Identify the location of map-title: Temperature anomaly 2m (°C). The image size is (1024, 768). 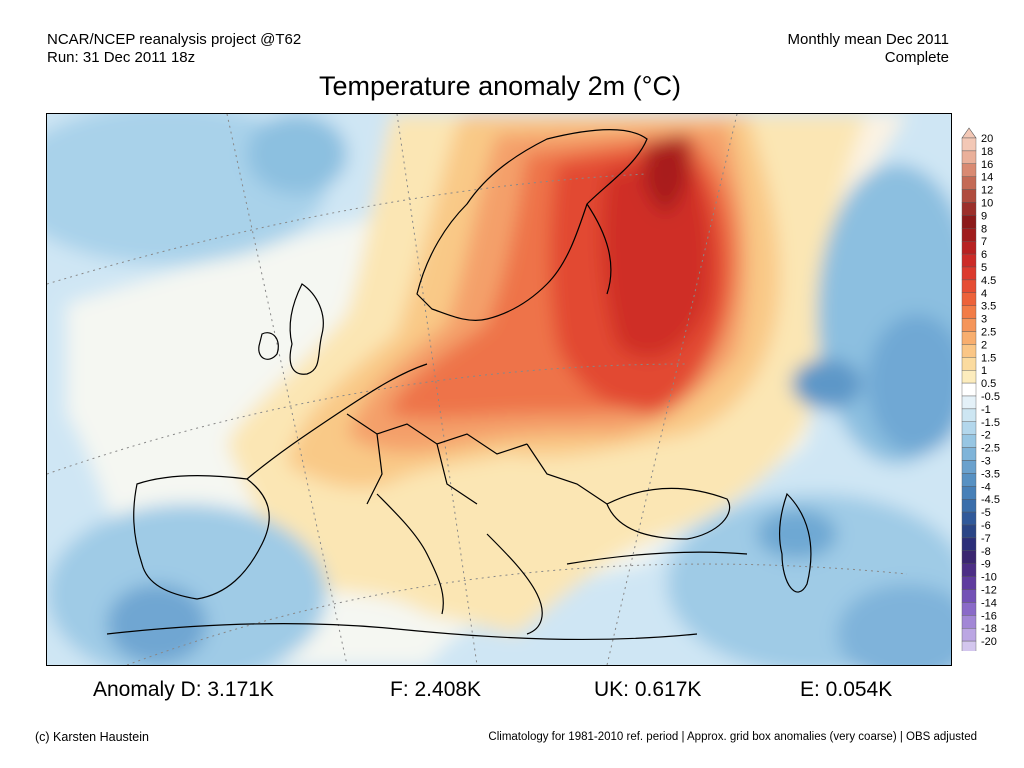
(500, 86).